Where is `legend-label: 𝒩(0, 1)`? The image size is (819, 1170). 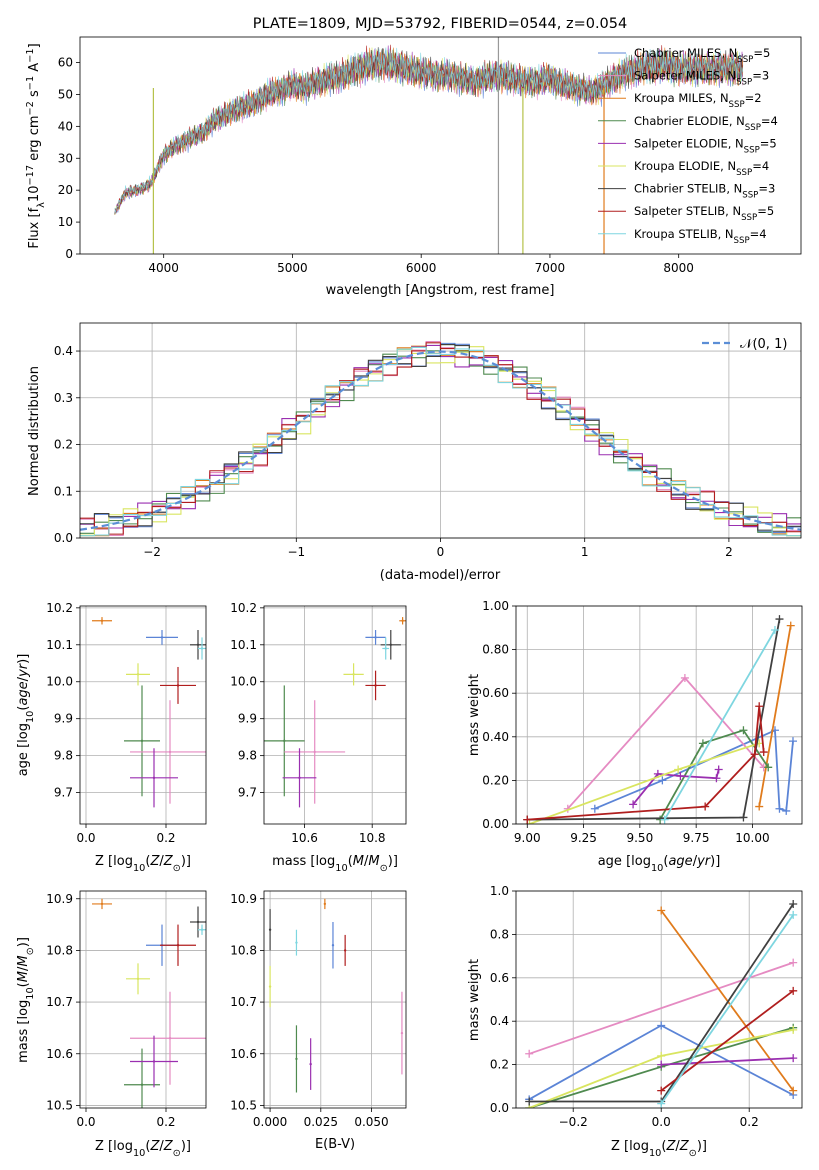 legend-label: 𝒩(0, 1) is located at coordinates (763, 344).